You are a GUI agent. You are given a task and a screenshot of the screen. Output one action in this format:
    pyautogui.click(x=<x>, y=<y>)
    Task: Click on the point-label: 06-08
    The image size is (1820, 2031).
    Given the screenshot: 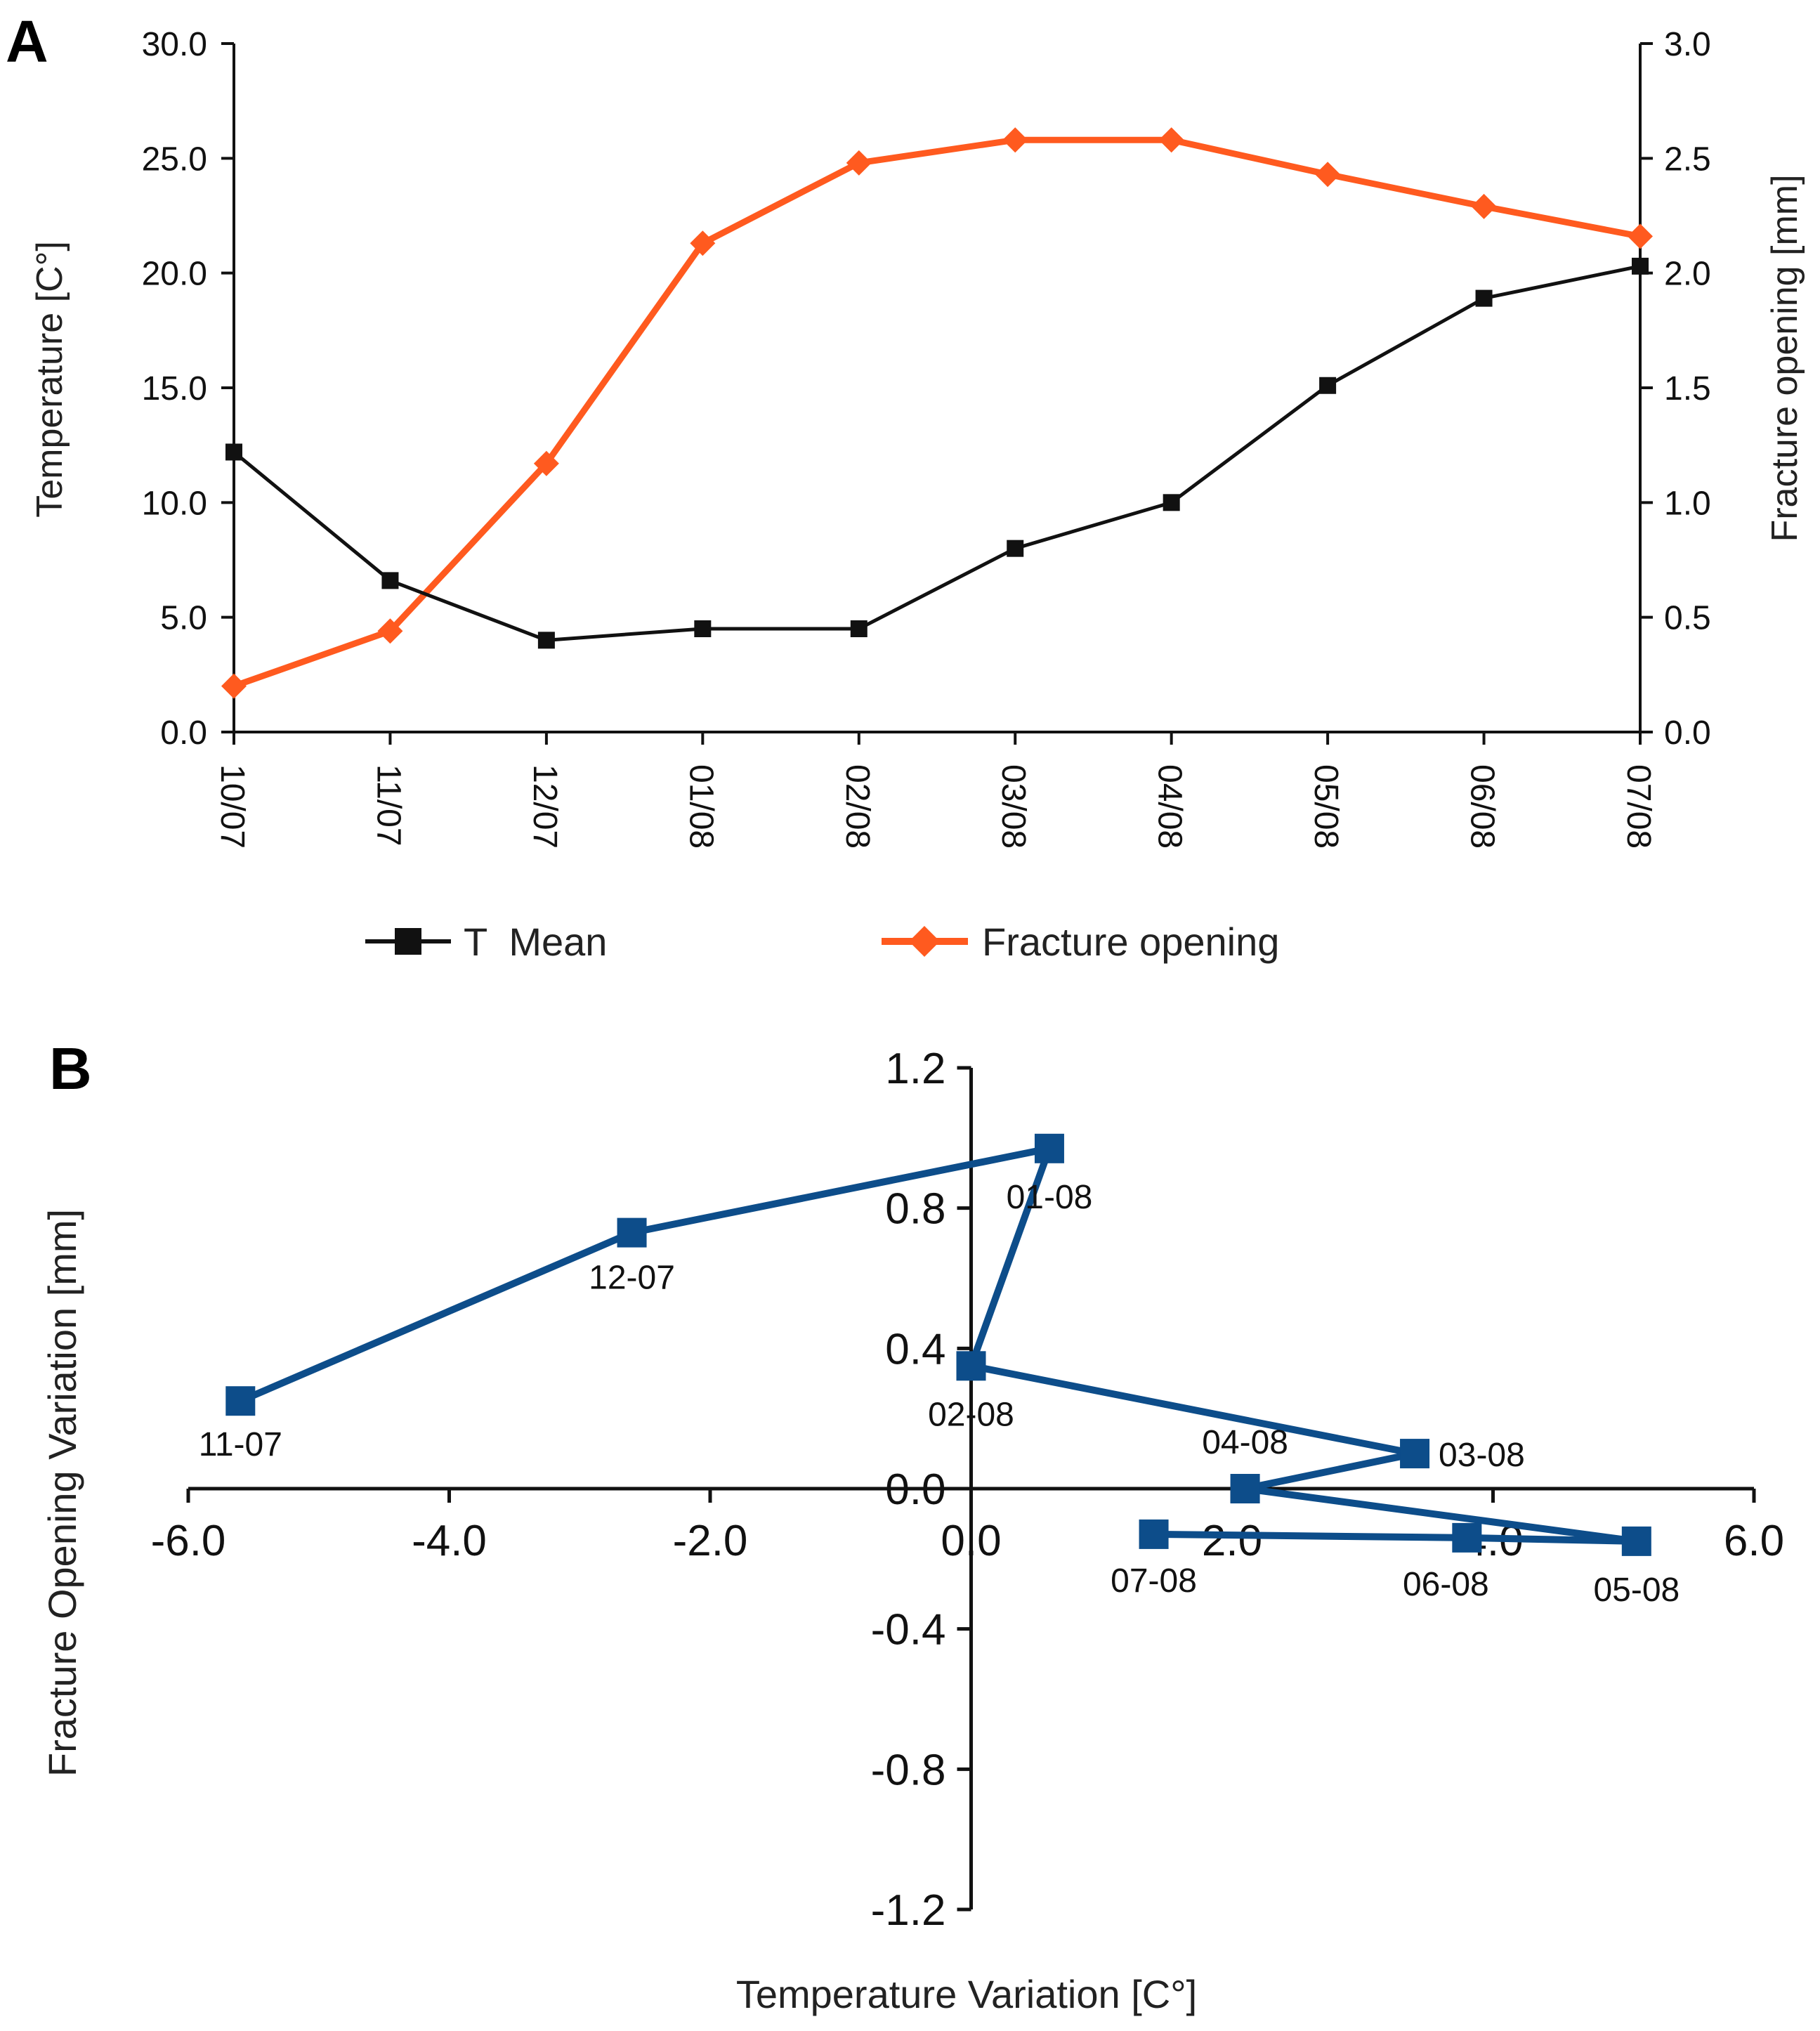 What is the action you would take?
    pyautogui.click(x=1446, y=1584)
    